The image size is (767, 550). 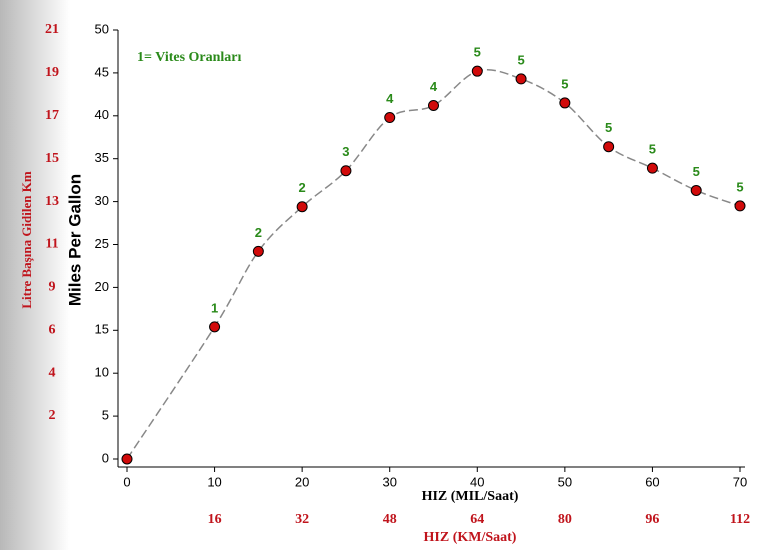 What do you see at coordinates (740, 519) in the screenshot?
I see `x2-tick-label: 112` at bounding box center [740, 519].